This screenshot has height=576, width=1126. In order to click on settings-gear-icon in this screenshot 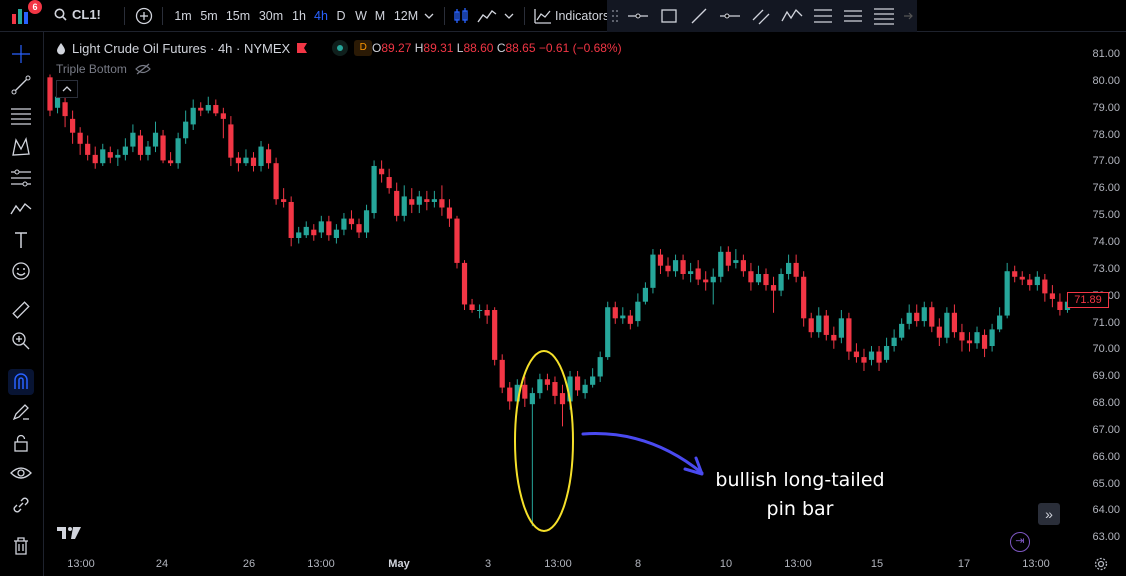, I will do `click(1101, 566)`.